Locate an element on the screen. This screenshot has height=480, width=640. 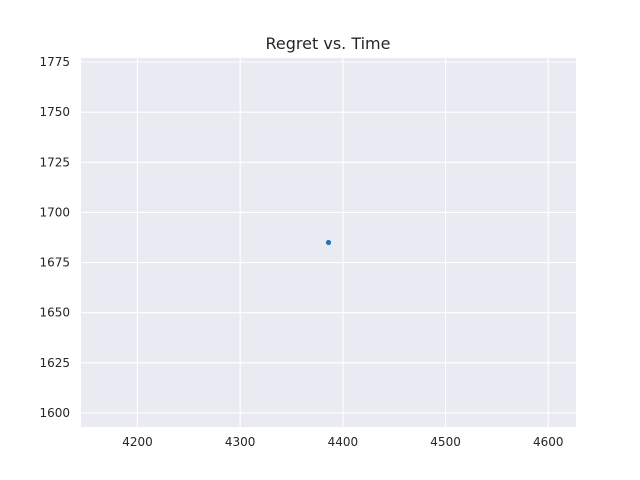
x-tick-label: 4500 is located at coordinates (445, 442).